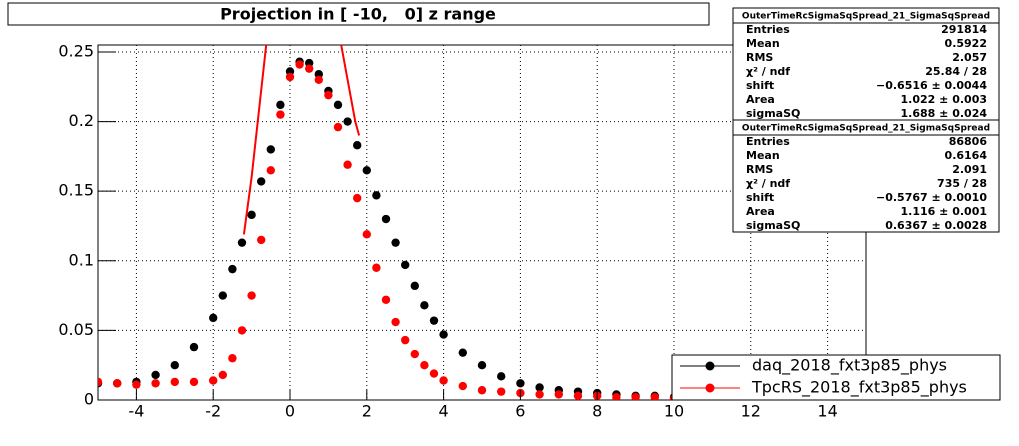 This screenshot has width=1019, height=446. What do you see at coordinates (76, 190) in the screenshot?
I see `y-tick-label: 0.15` at bounding box center [76, 190].